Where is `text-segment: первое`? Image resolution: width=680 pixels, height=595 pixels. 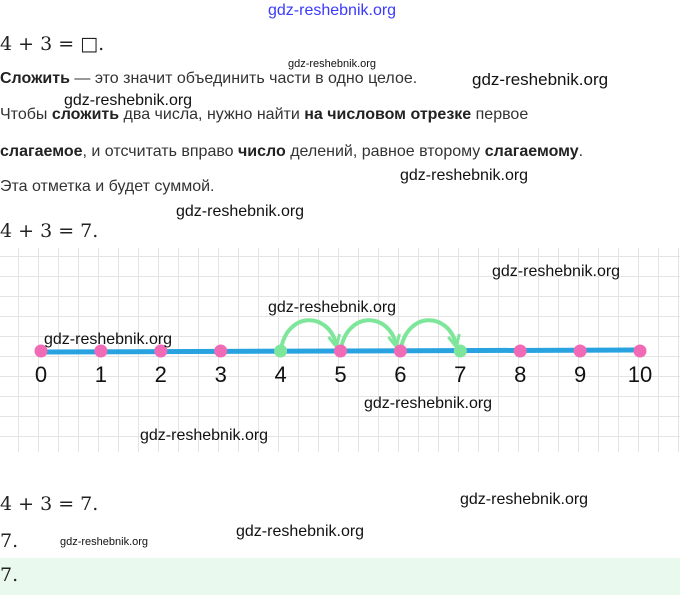
text-segment: первое is located at coordinates (500, 114).